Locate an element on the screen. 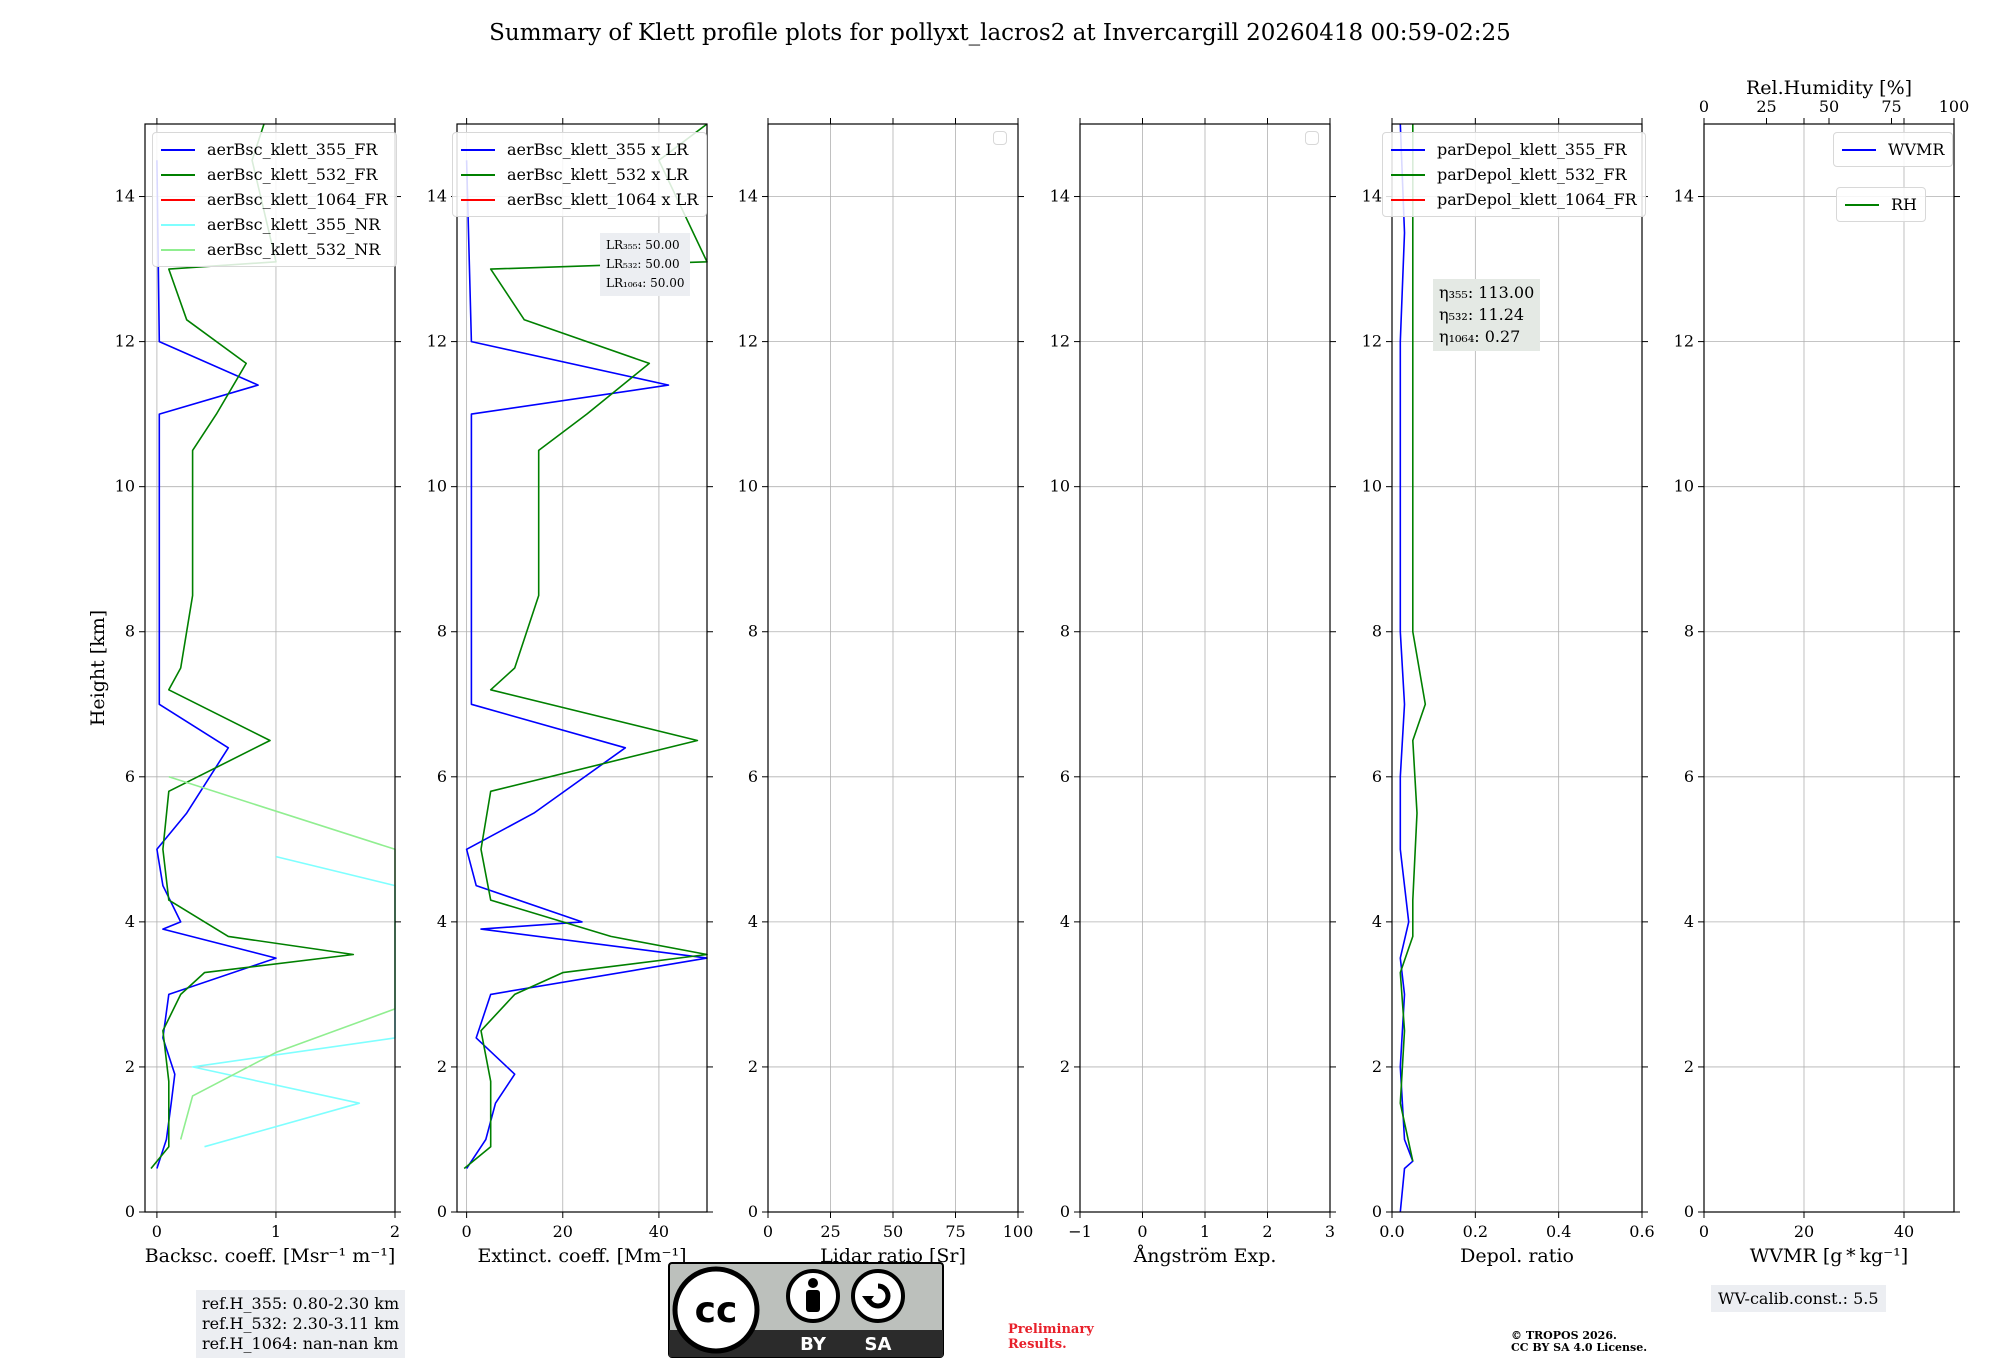 Image resolution: width=2000 pixels, height=1360 pixels. lidar-ratio-box: LR₃₅₅: 50.00 LR₅₃₂: 50.00 LR₁₀₆₄: 50.00 is located at coordinates (645, 264).